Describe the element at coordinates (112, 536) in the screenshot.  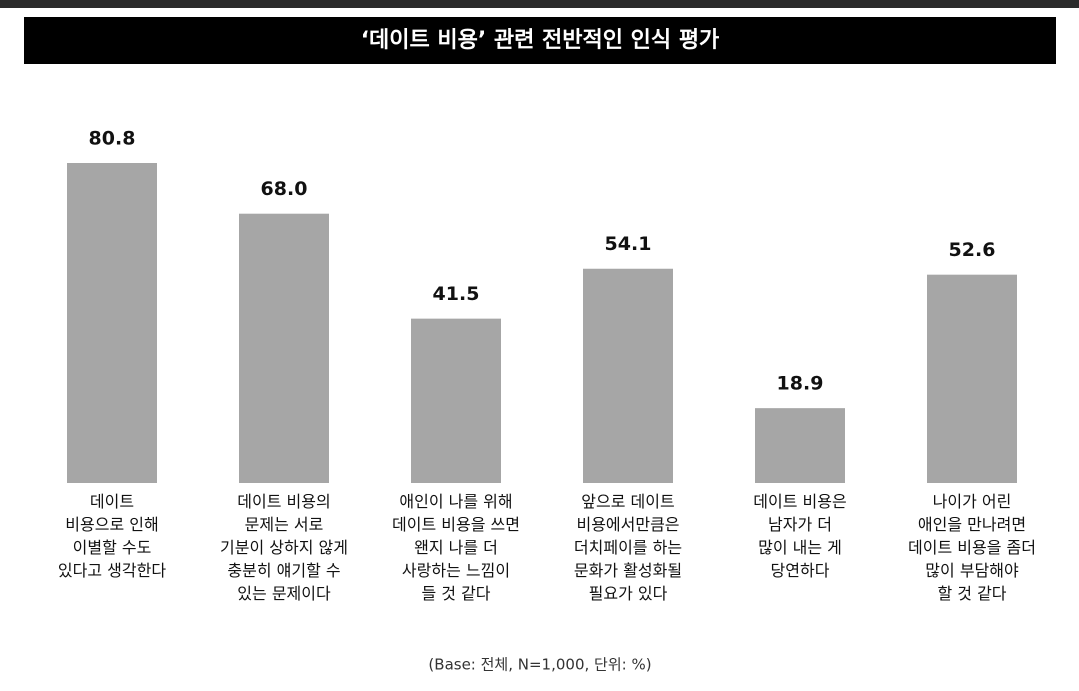
I see `x-tick-label: 데이트 비용으로 인해 이별할 수도 있다고 생각한다` at that location.